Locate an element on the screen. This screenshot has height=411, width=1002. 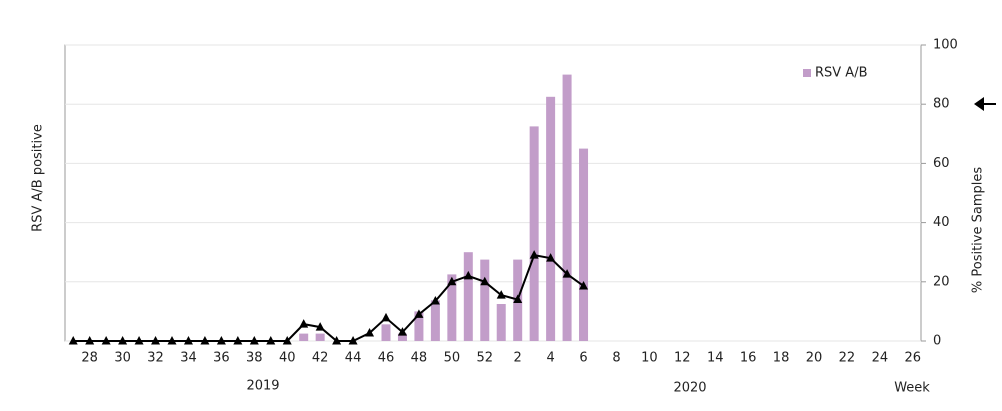
x-tick-label: 28 is located at coordinates (89, 358).